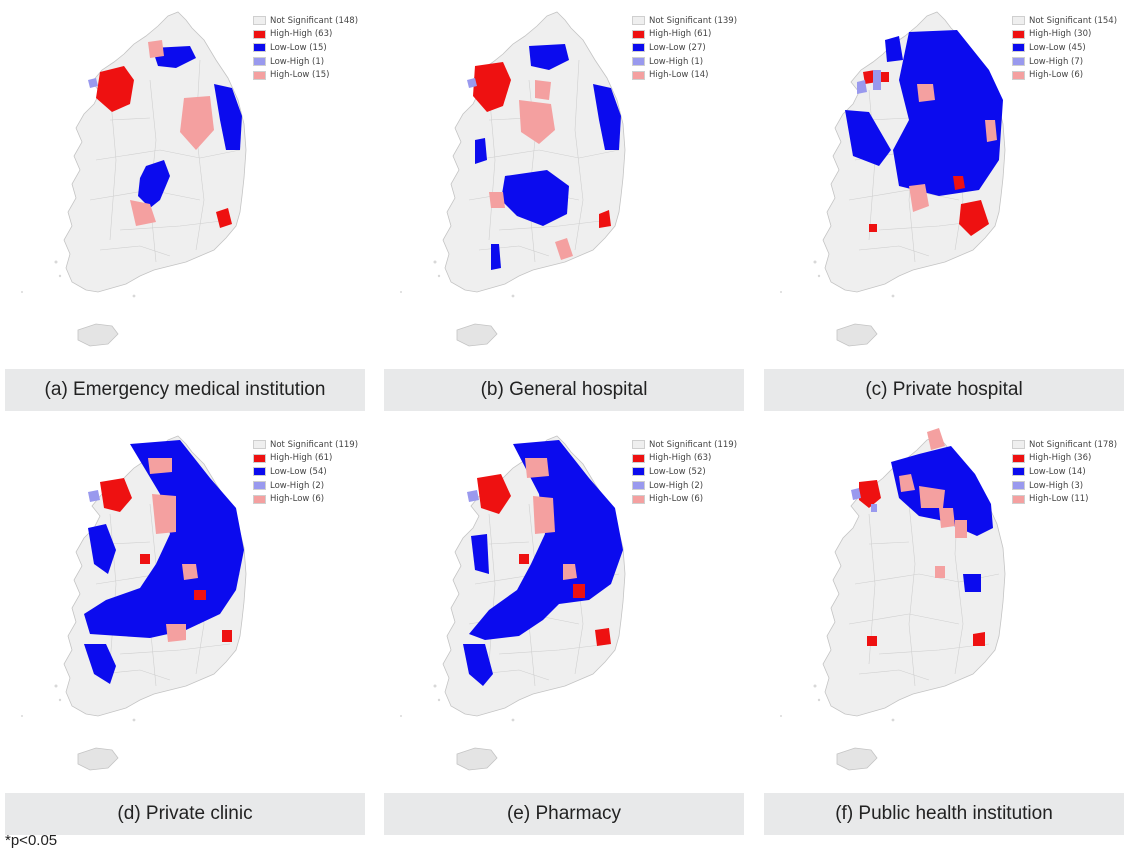 Image resolution: width=1129 pixels, height=857 pixels. I want to click on legend-item: High-High (30), so click(1064, 35).